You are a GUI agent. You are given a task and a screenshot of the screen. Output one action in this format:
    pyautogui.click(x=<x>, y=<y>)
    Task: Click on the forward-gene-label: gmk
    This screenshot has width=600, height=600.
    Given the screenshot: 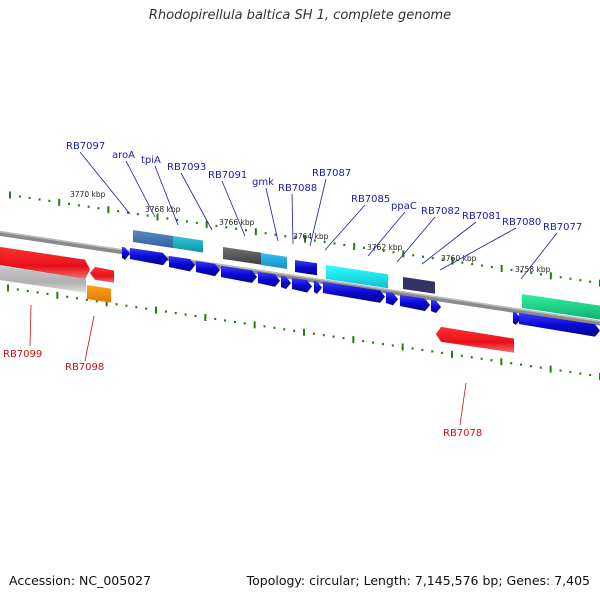 What is the action you would take?
    pyautogui.click(x=263, y=182)
    